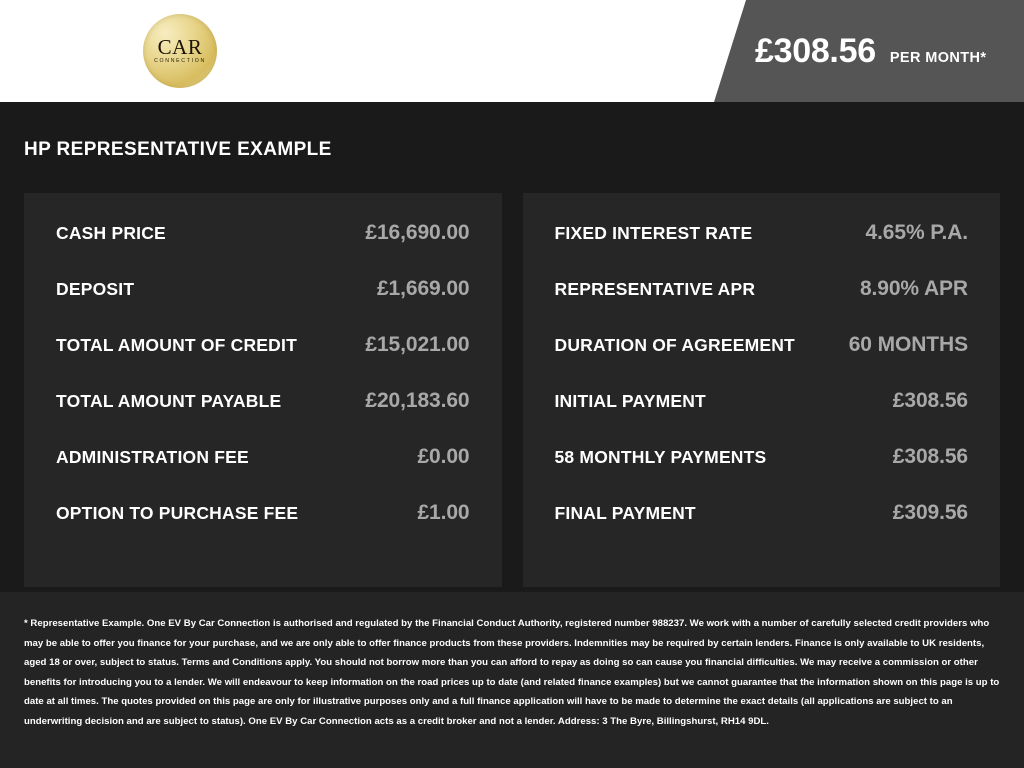 The width and height of the screenshot is (1024, 768). What do you see at coordinates (625, 513) in the screenshot?
I see `row-label: FINAL PAYMENT` at bounding box center [625, 513].